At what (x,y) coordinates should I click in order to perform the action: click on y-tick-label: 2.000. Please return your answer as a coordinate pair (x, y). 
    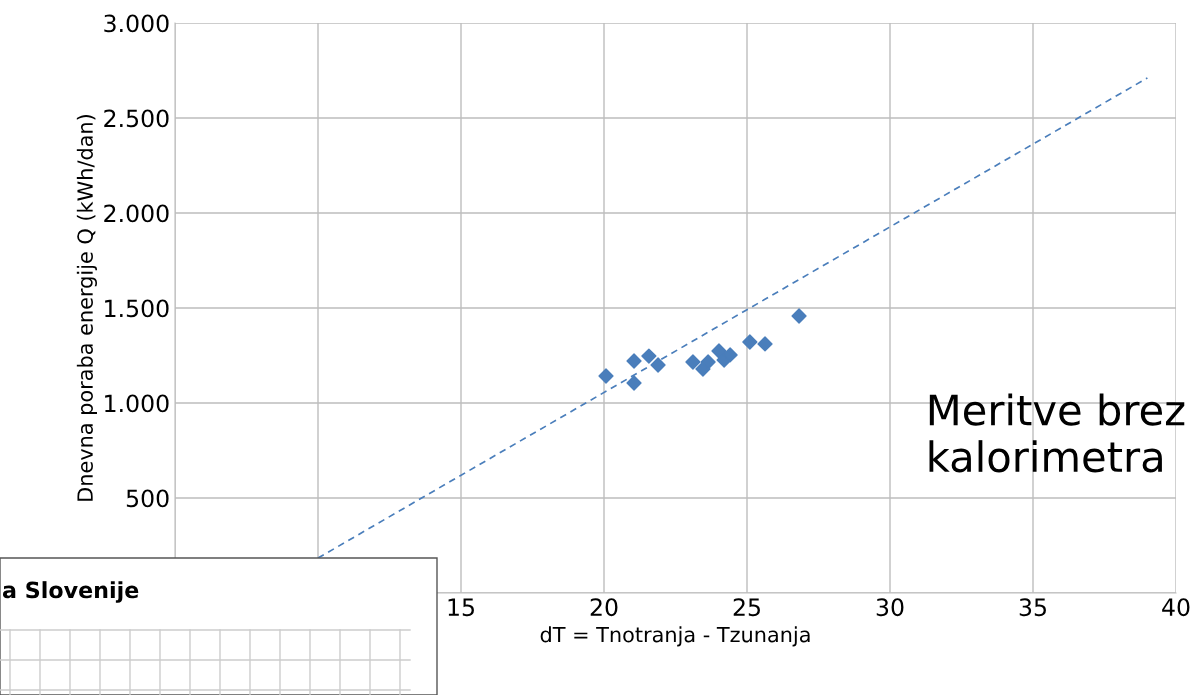
    Looking at the image, I should click on (136, 213).